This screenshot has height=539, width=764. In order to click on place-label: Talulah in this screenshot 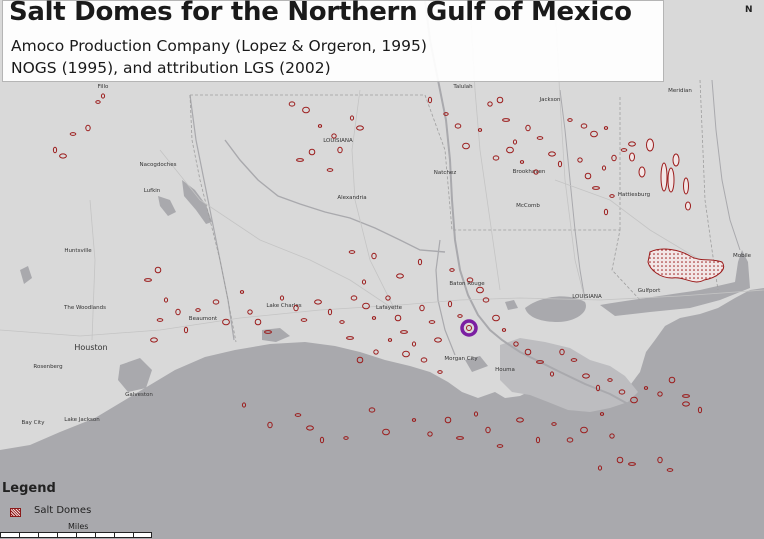, I will do `click(462, 87)`.